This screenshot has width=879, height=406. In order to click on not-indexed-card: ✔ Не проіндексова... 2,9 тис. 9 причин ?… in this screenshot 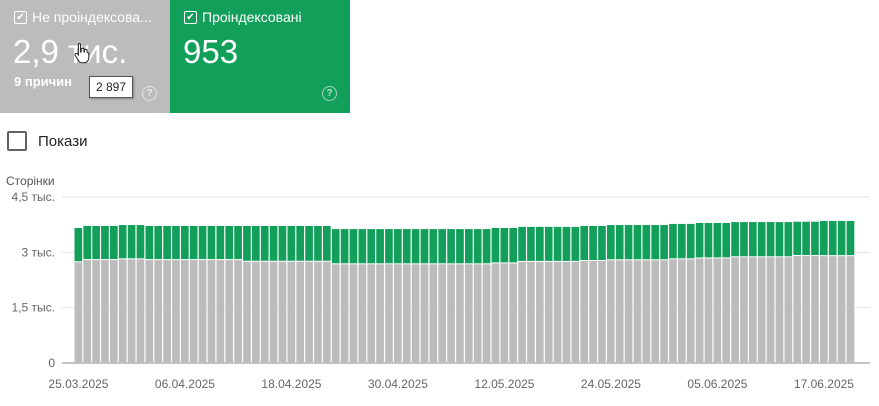, I will do `click(85, 56)`.